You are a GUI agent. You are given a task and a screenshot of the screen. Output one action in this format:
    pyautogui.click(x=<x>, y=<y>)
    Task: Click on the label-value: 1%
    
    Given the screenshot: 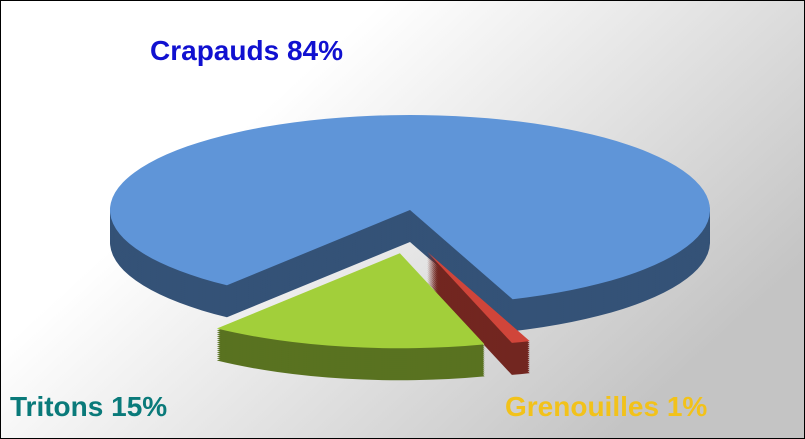 What is the action you would take?
    pyautogui.click(x=687, y=406)
    